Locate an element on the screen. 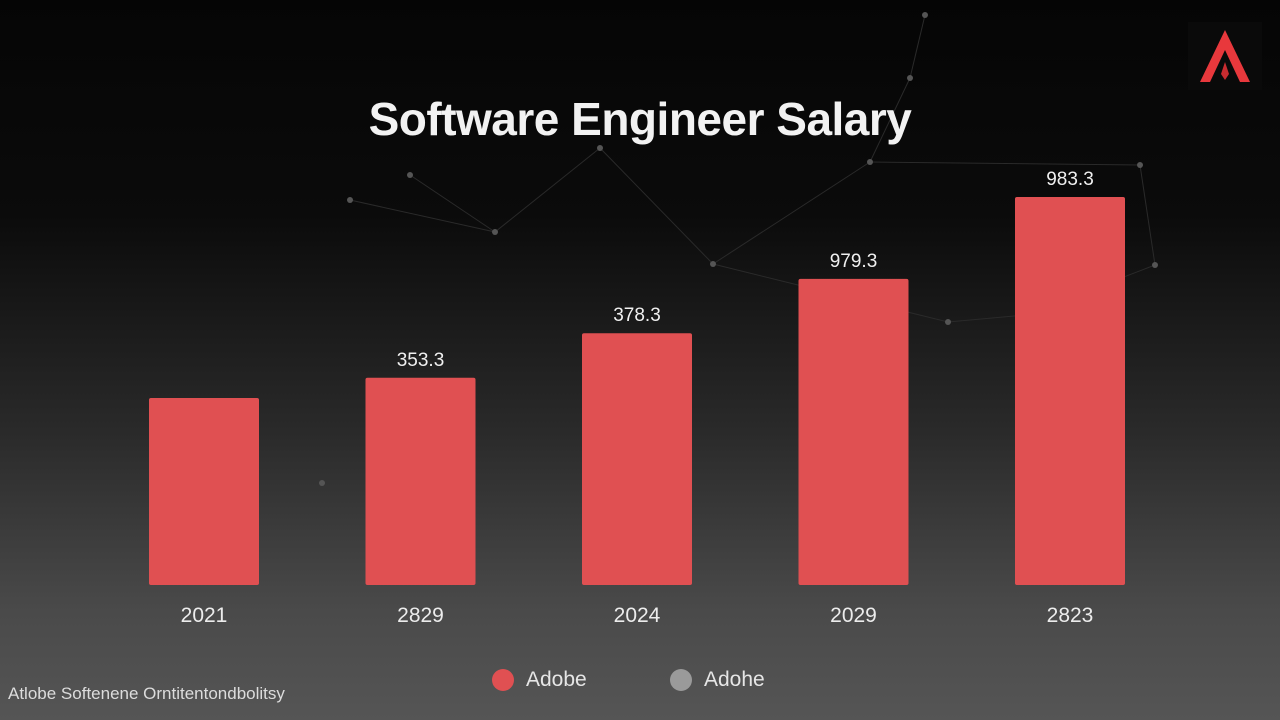 The height and width of the screenshot is (720, 1280). chart-title: Software Engineer Salary is located at coordinates (640, 119).